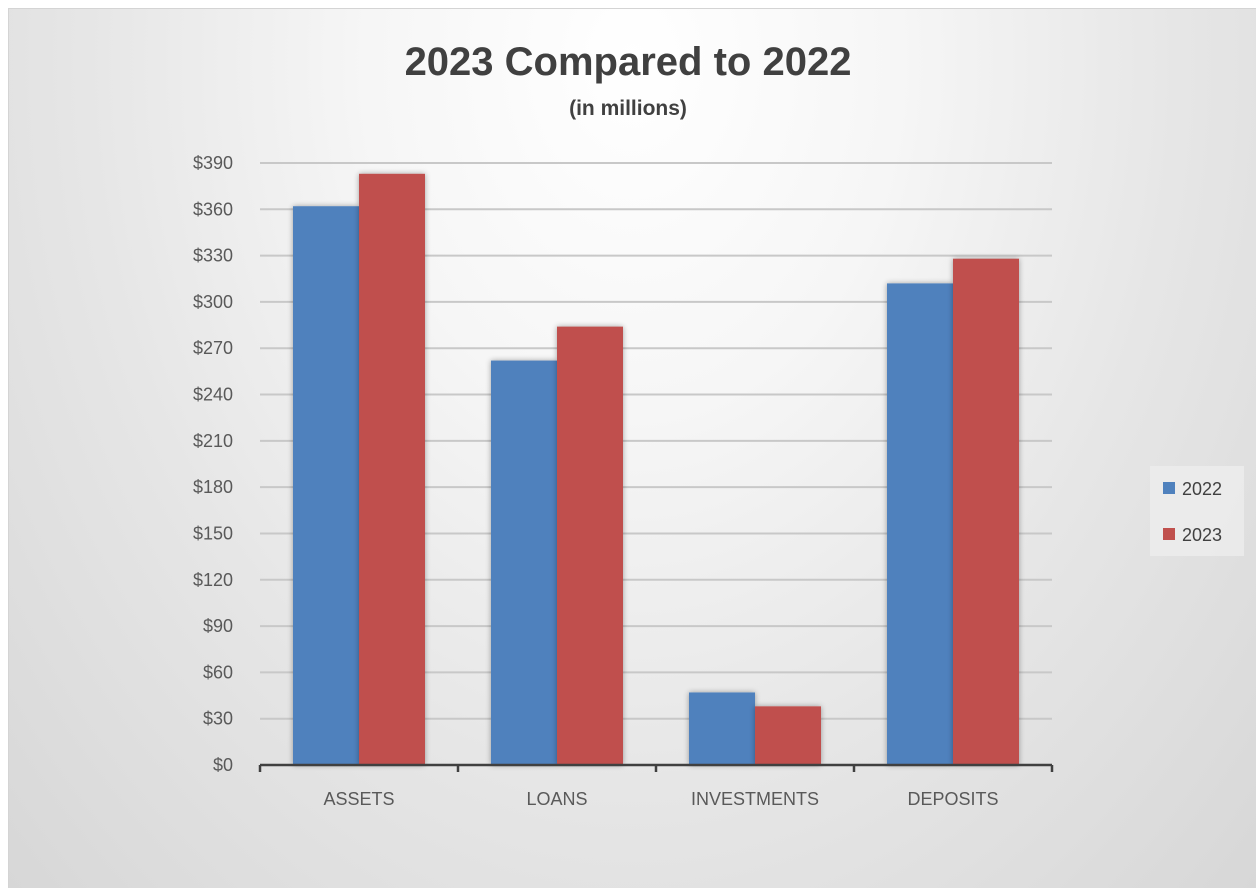  Describe the element at coordinates (213, 302) in the screenshot. I see `y-tick-label: $300` at that location.